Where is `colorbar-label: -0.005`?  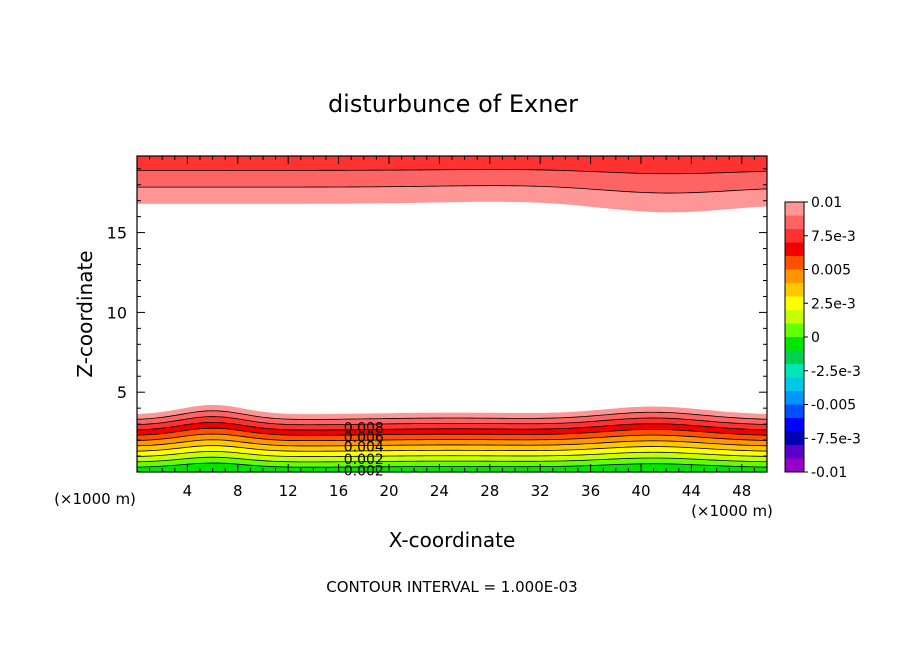 colorbar-label: -0.005 is located at coordinates (833, 406).